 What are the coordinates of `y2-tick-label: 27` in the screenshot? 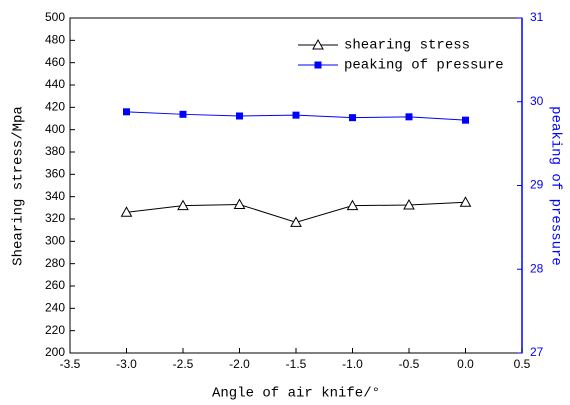 It's located at (537, 352).